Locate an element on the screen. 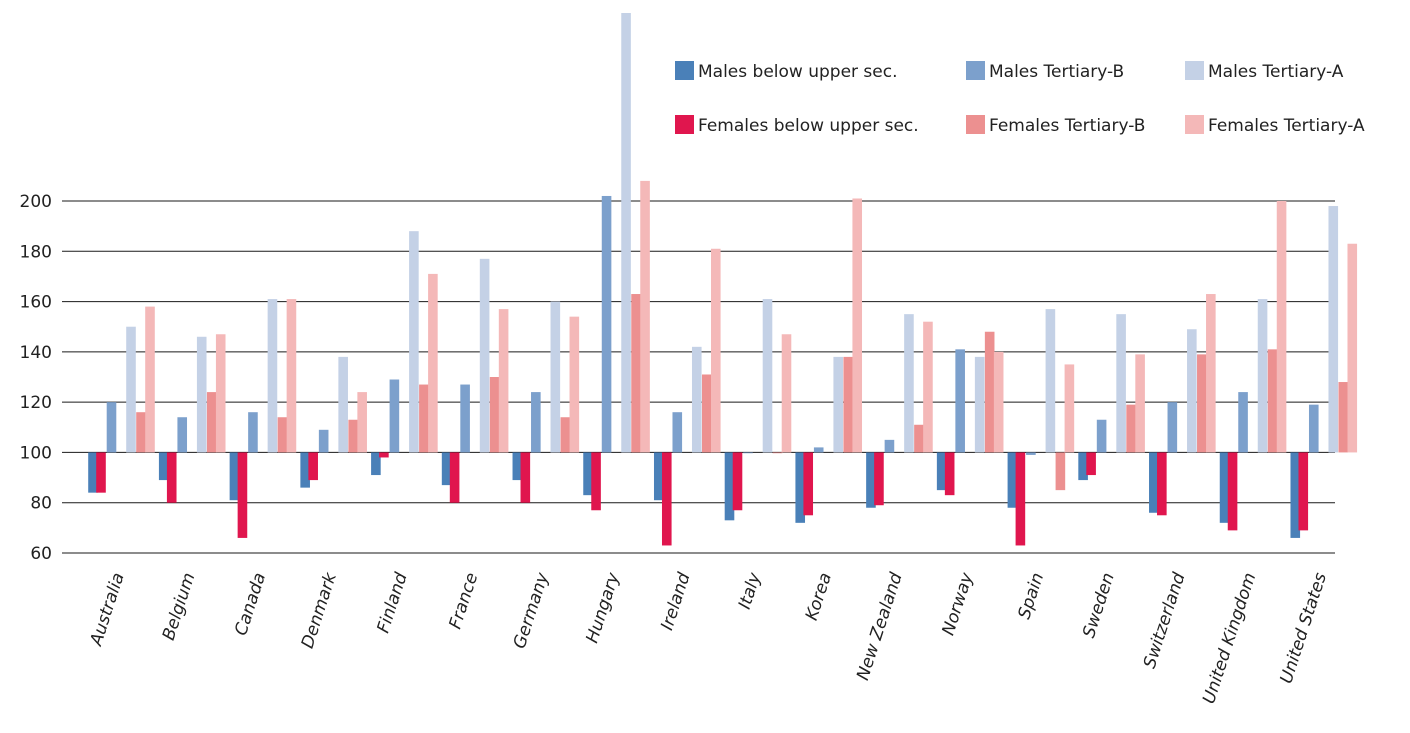 This screenshot has width=1410, height=733. x-tick-label: Germany is located at coordinates (532, 610).